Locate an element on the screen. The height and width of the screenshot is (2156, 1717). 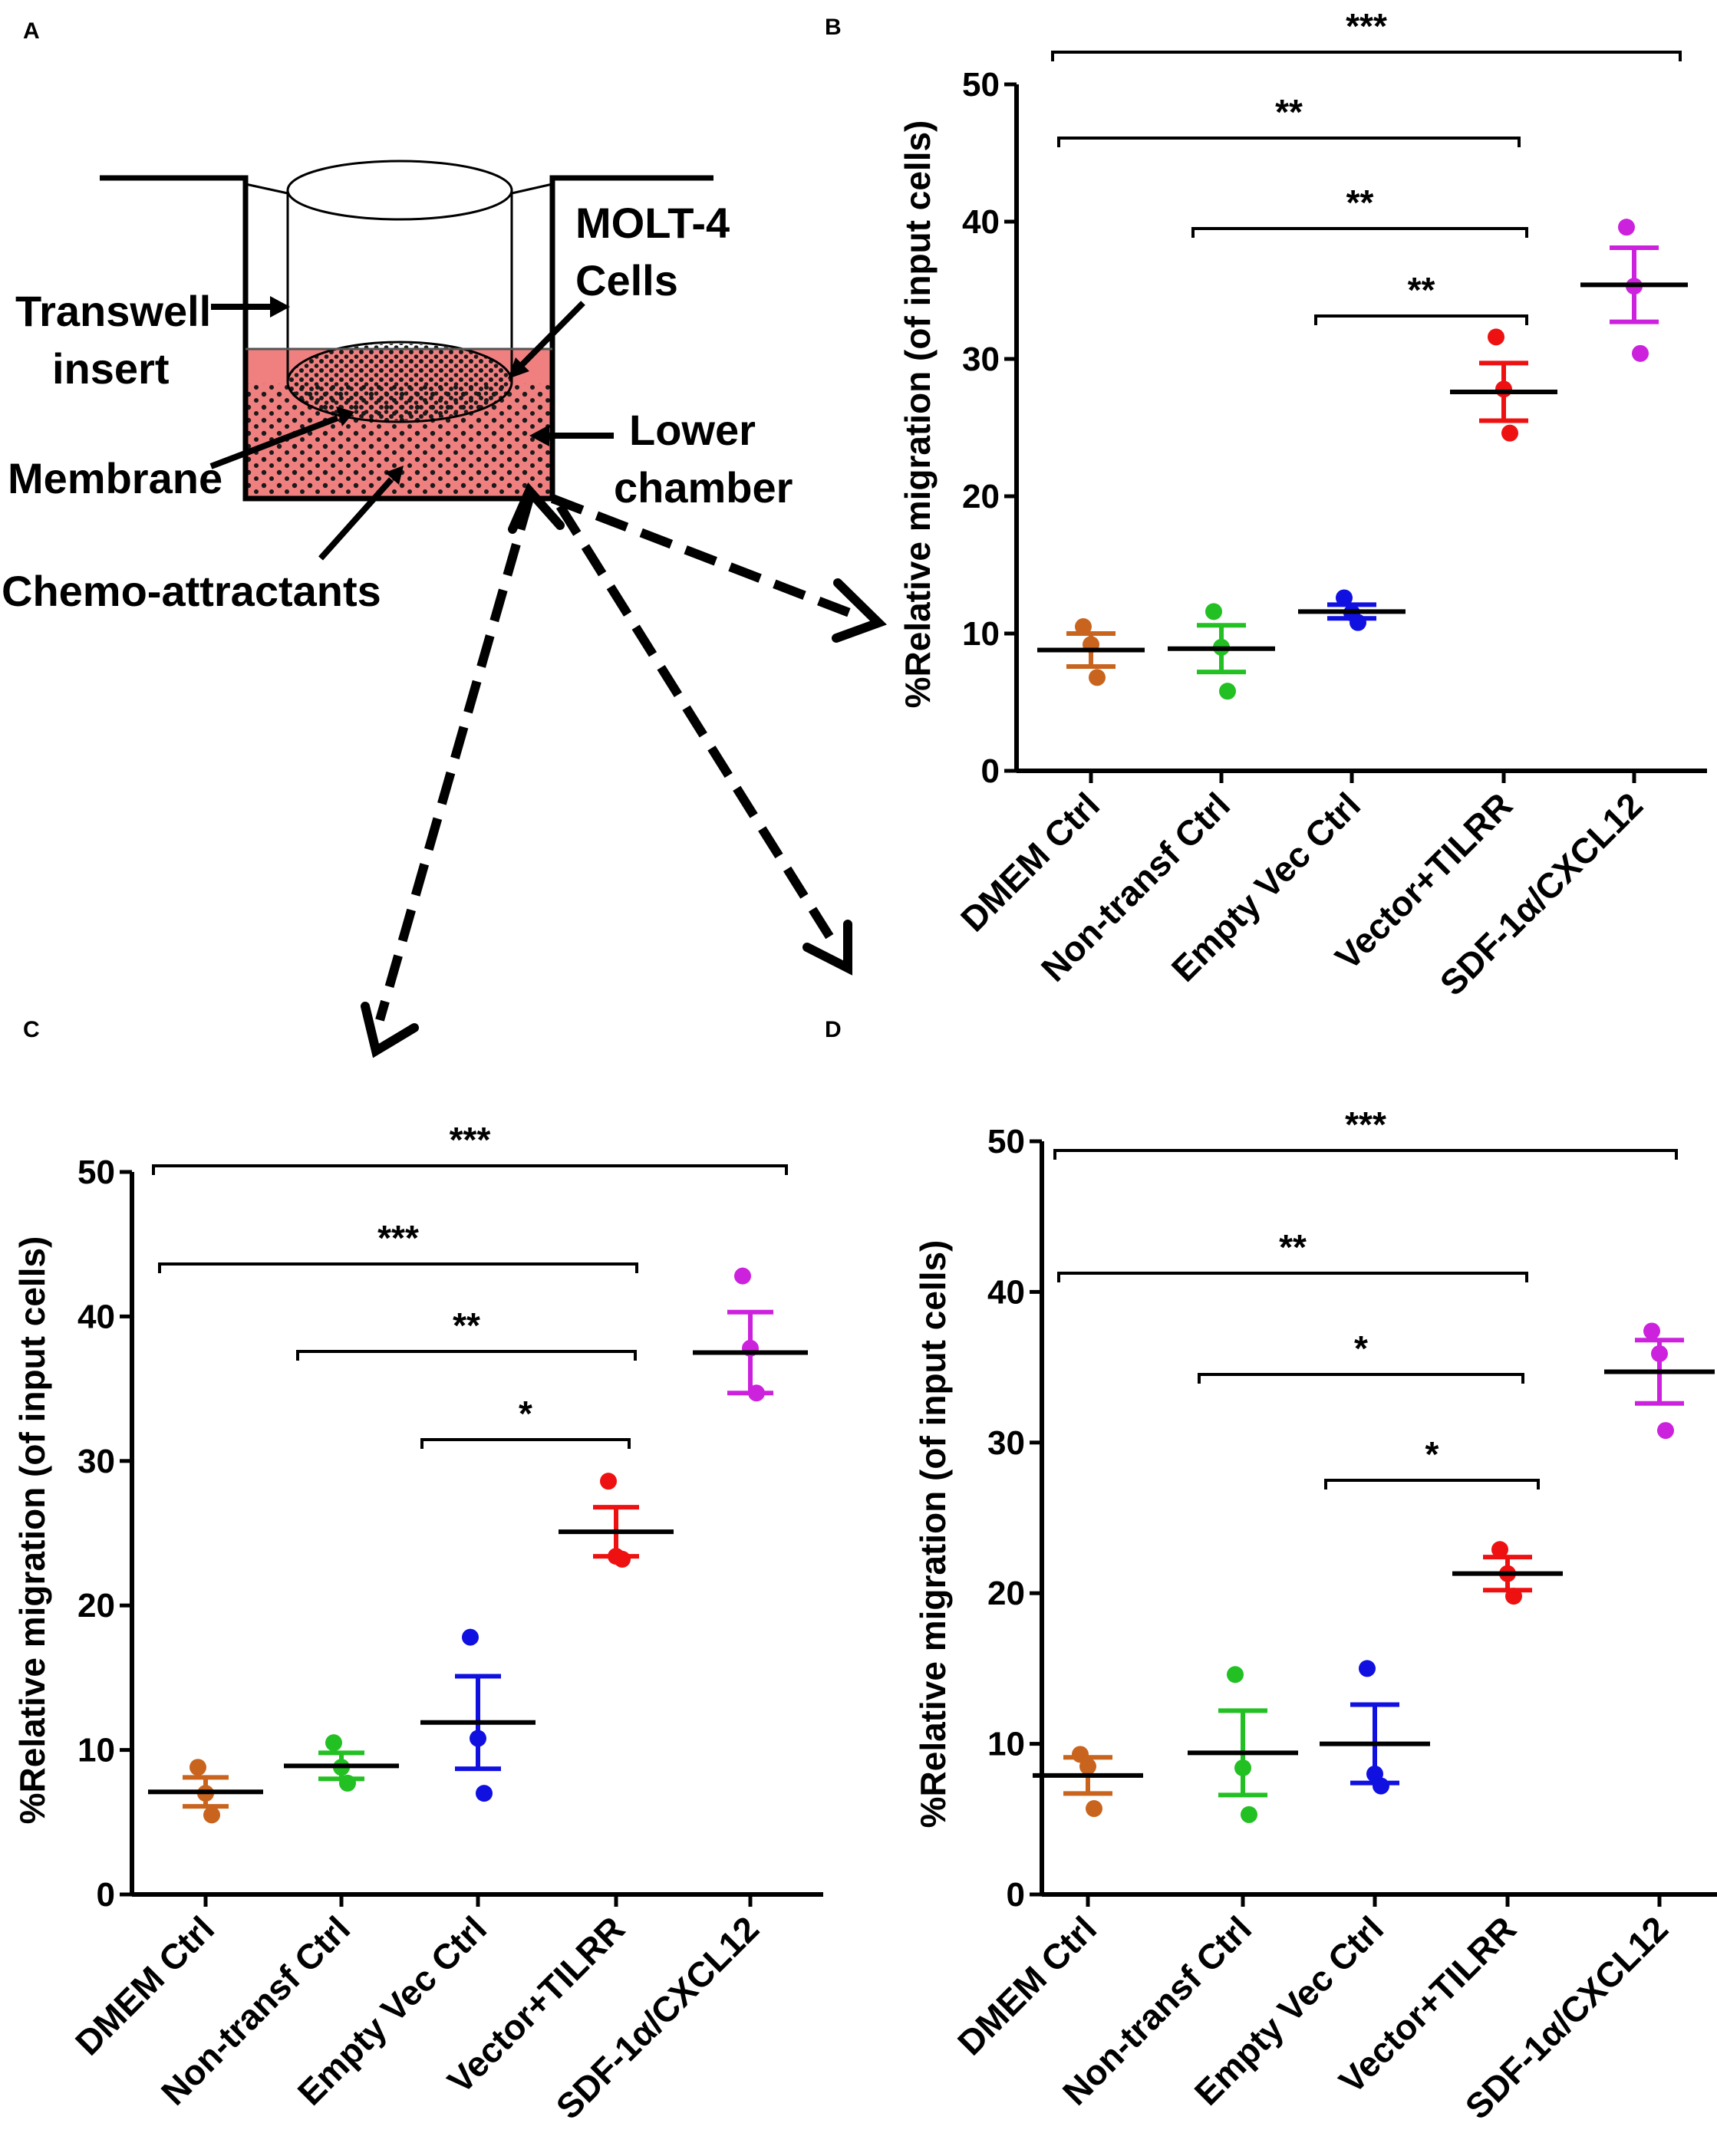
dashed-arrow-to-d is located at coordinates (698, 726).